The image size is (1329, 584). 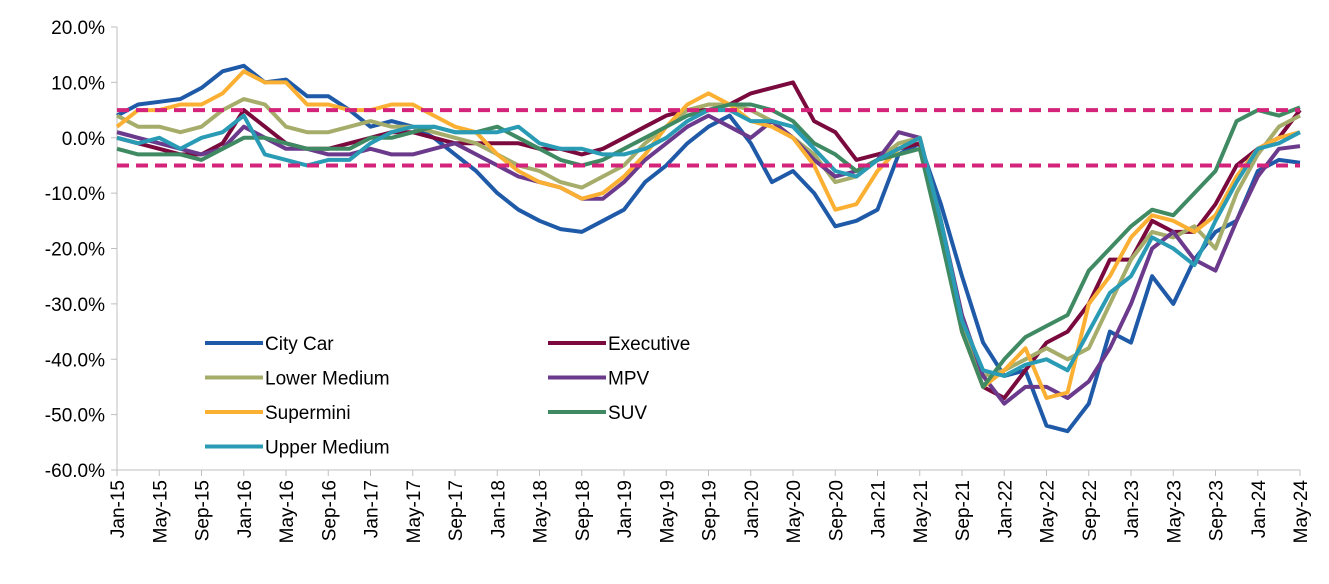 What do you see at coordinates (78, 28) in the screenshot?
I see `y-tick-label: 20.0%` at bounding box center [78, 28].